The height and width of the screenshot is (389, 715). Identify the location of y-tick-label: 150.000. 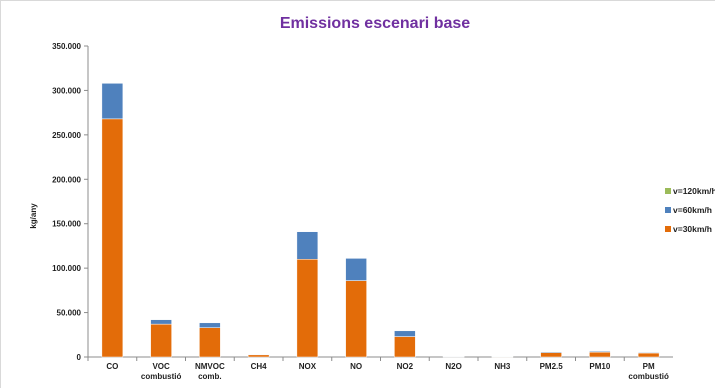
(66, 224).